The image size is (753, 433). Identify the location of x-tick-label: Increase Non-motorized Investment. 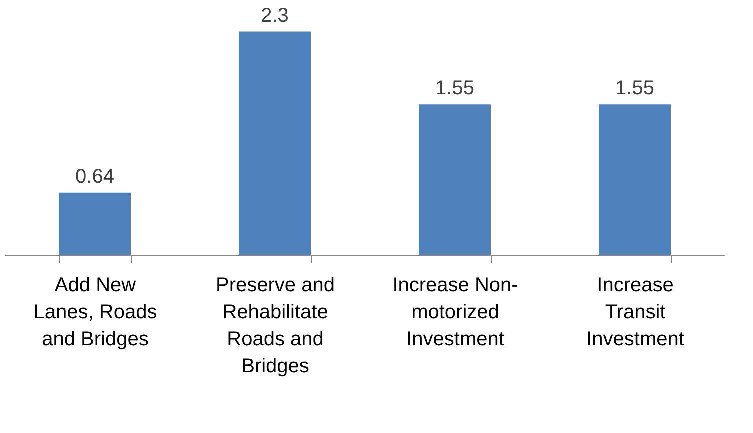
(455, 312).